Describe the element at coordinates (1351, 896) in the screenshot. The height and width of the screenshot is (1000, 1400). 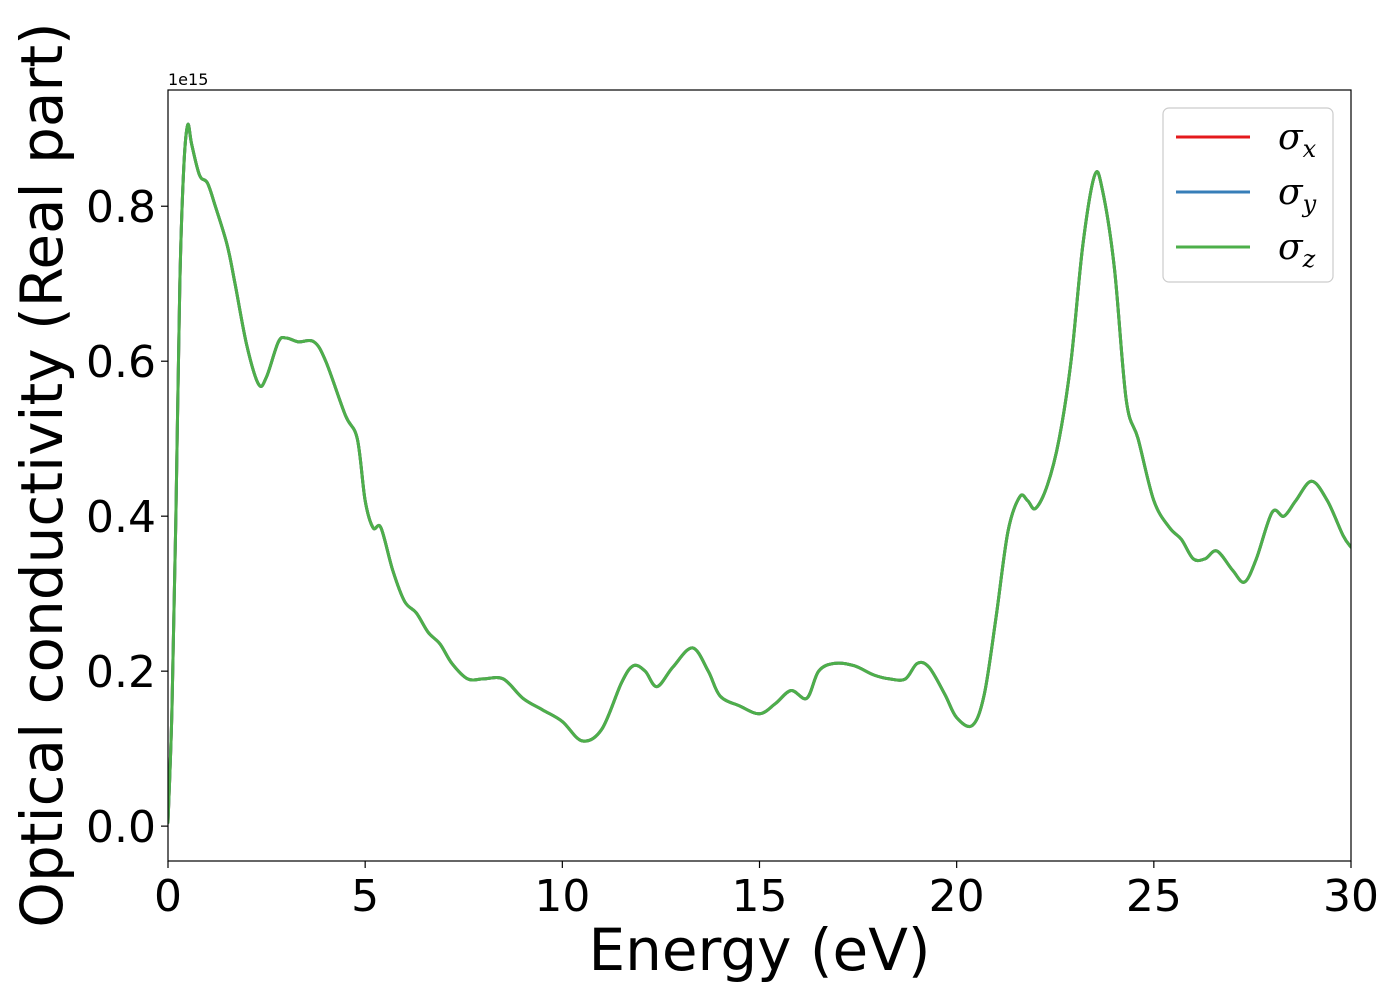
I see `x-tick-label: 30` at that location.